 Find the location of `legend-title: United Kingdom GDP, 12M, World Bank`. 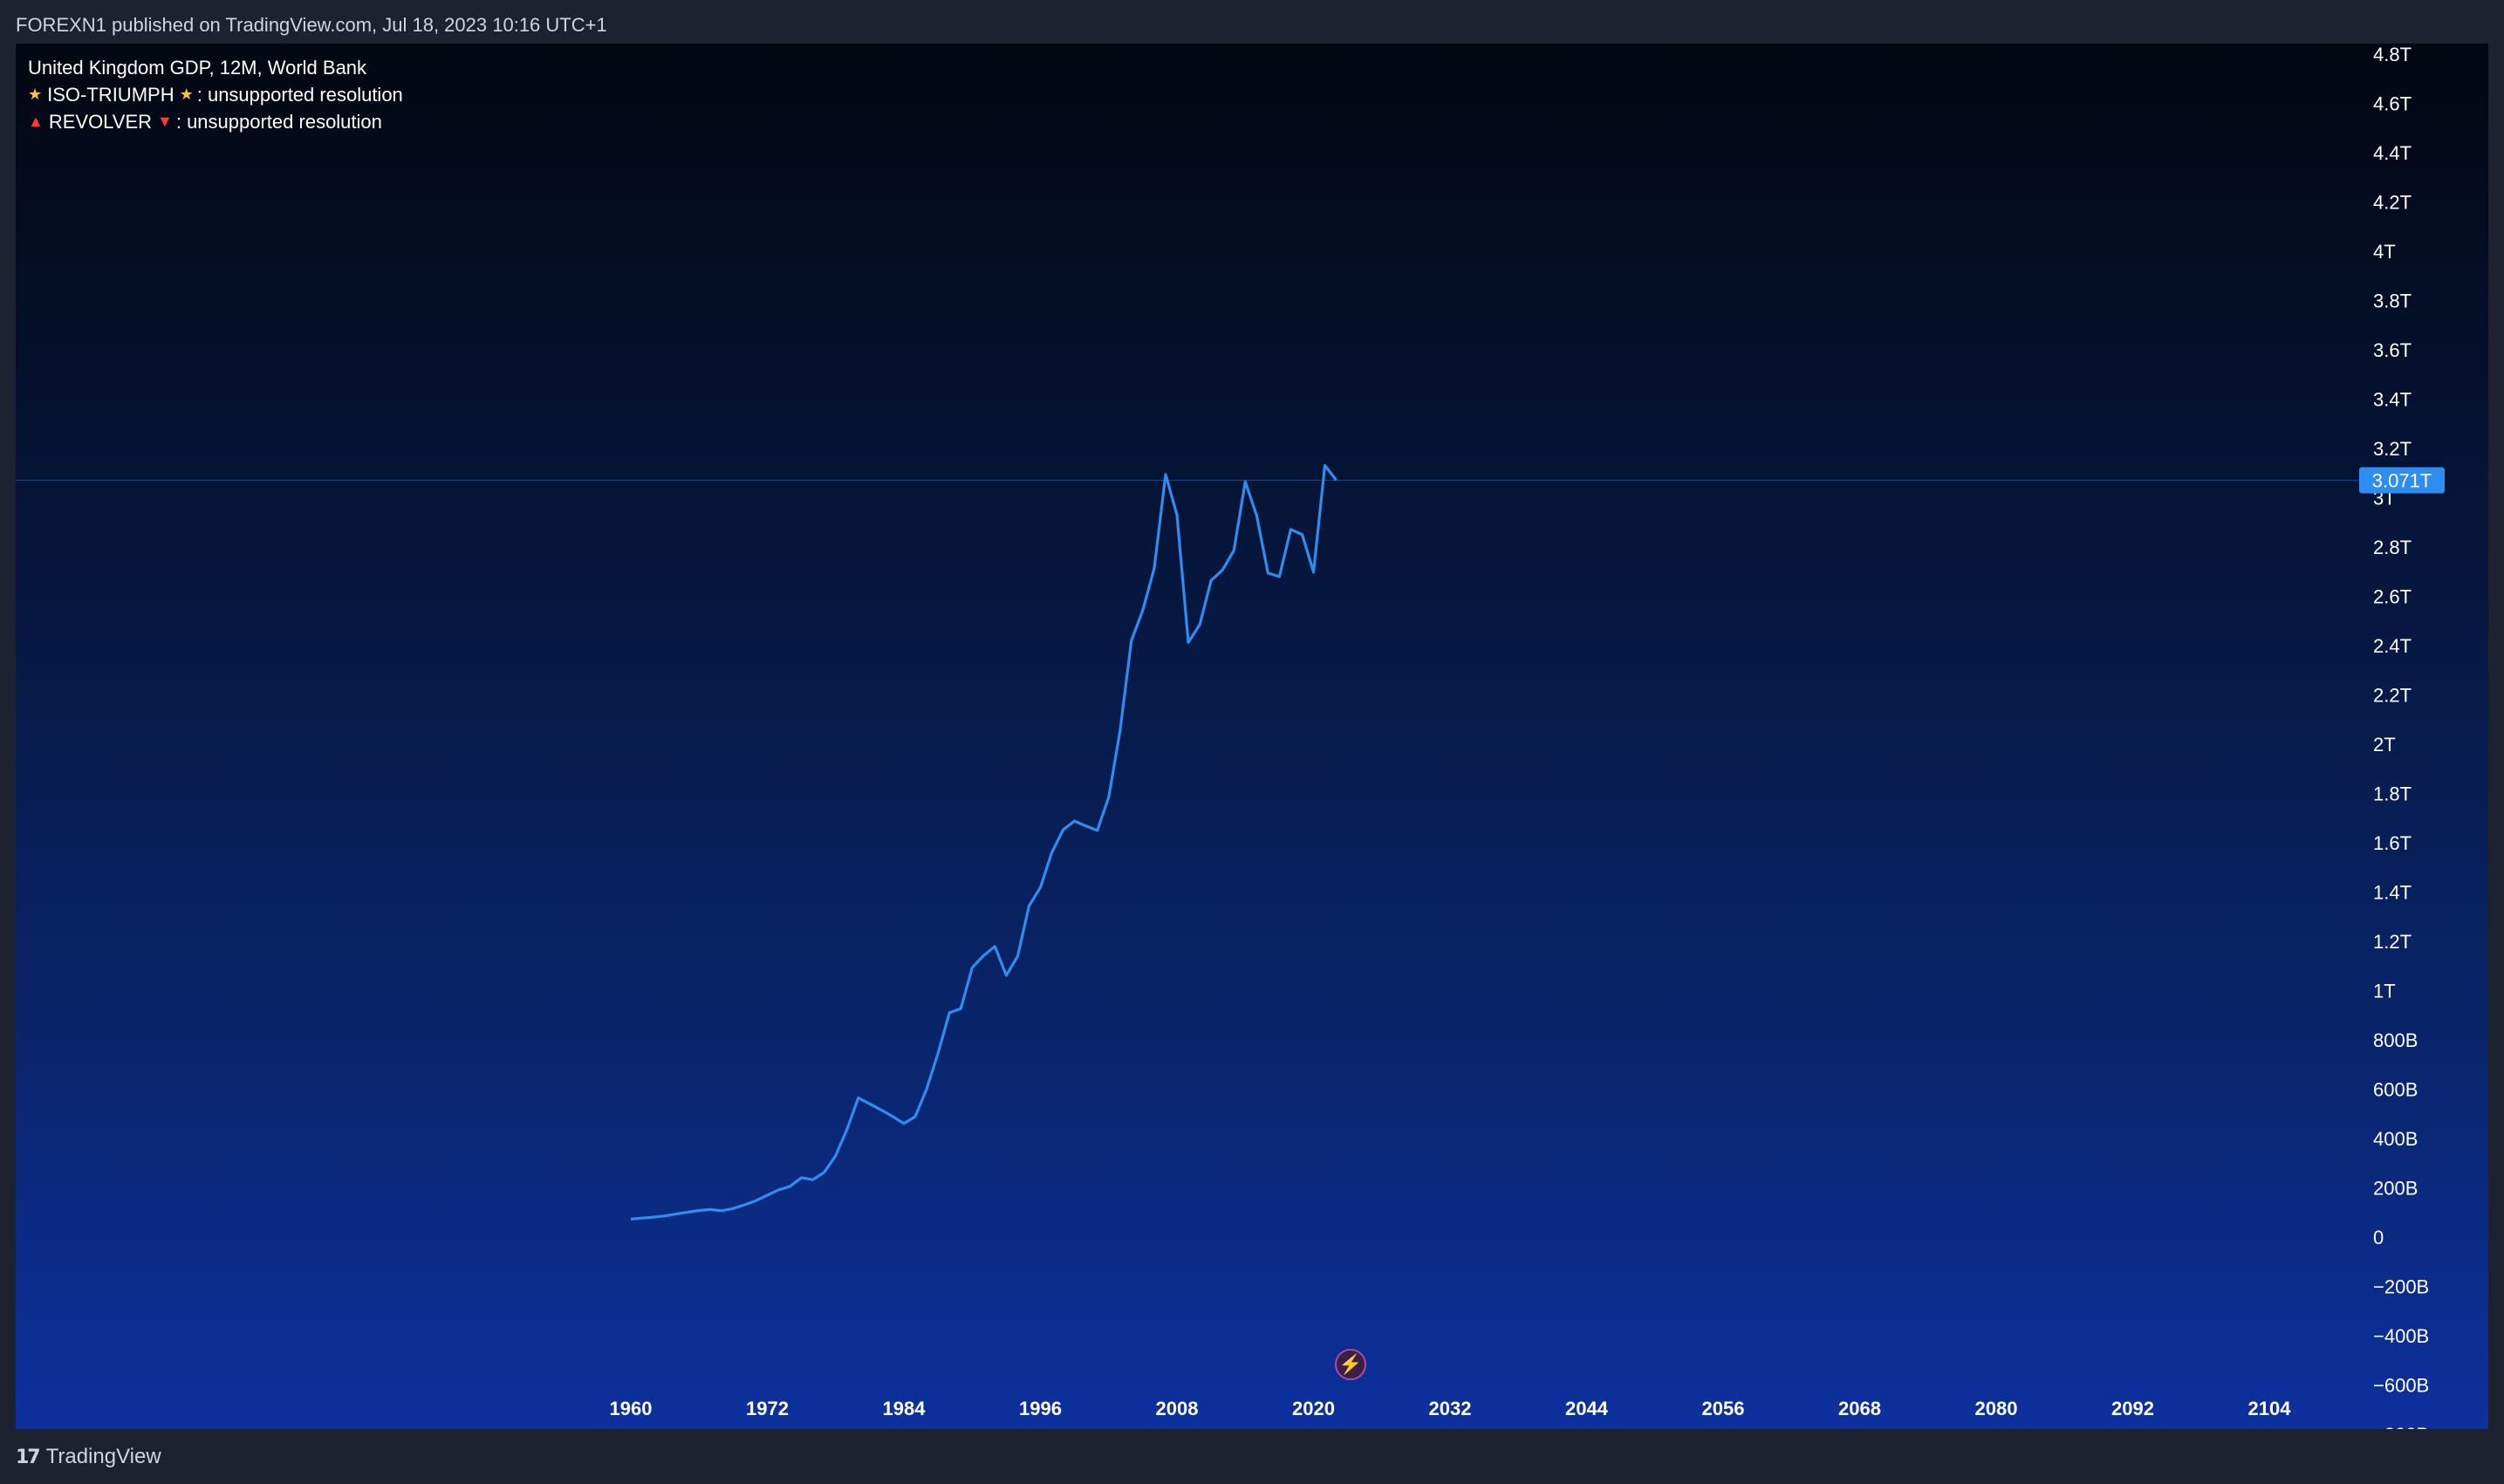

legend-title: United Kingdom GDP, 12M, World Bank is located at coordinates (197, 68).